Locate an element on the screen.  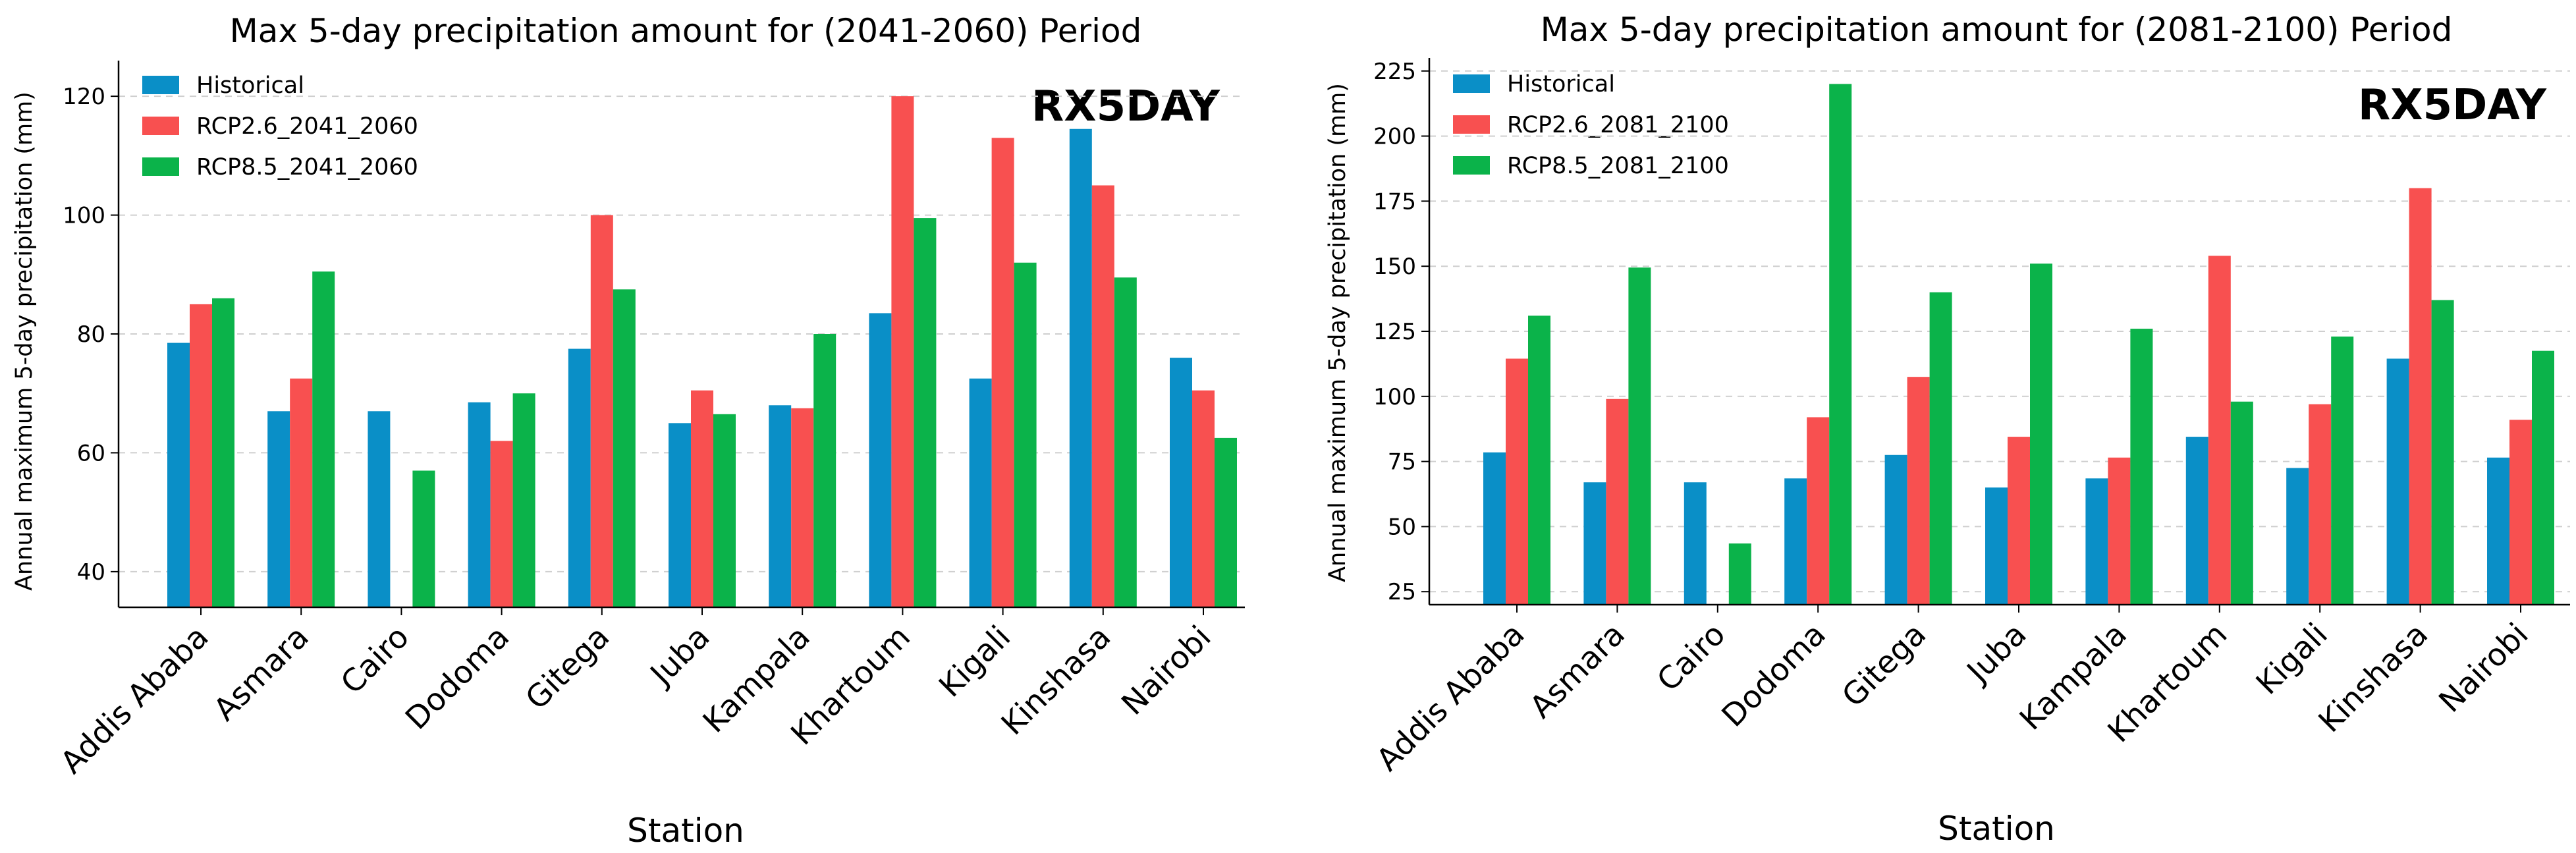
bar-rcp2-6-2041-2060-kampala is located at coordinates (802, 507).